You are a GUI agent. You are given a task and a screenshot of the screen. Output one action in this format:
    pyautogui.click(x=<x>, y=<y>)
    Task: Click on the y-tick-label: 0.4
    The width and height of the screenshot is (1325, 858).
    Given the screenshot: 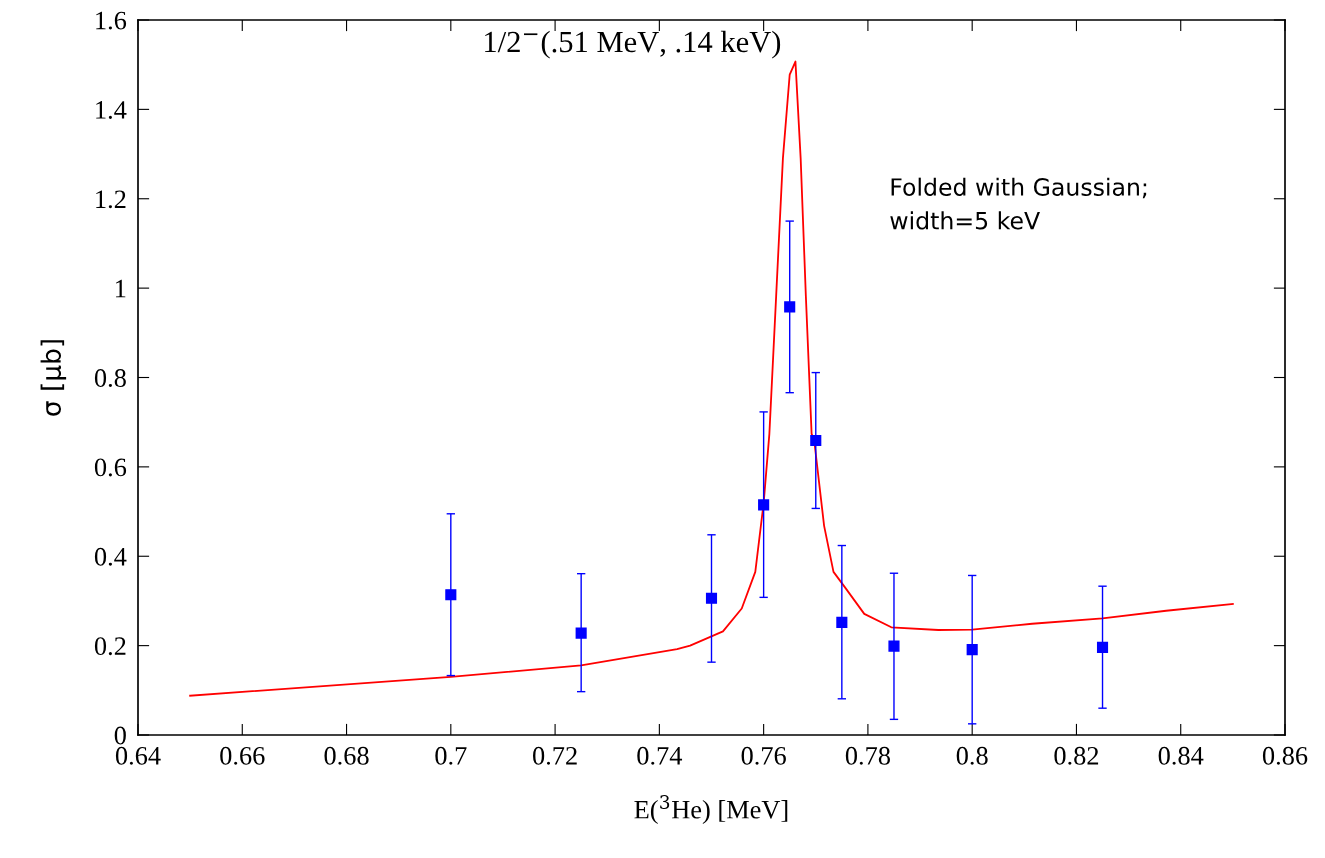 What is the action you would take?
    pyautogui.click(x=110, y=556)
    